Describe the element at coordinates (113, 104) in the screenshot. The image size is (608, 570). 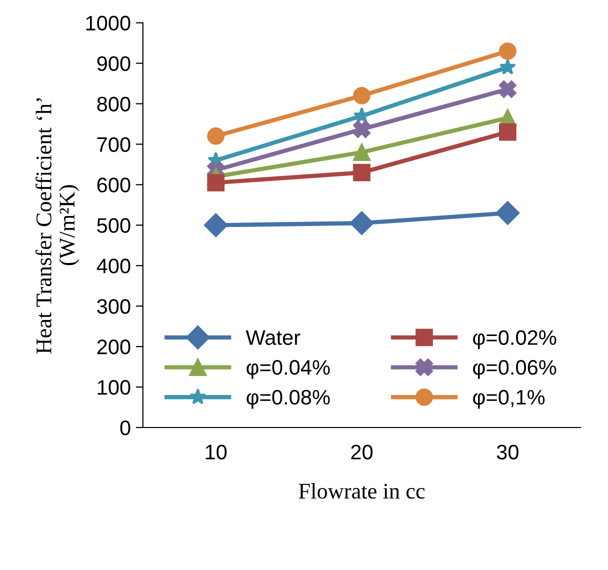
I see `y-tick-label: 800` at that location.